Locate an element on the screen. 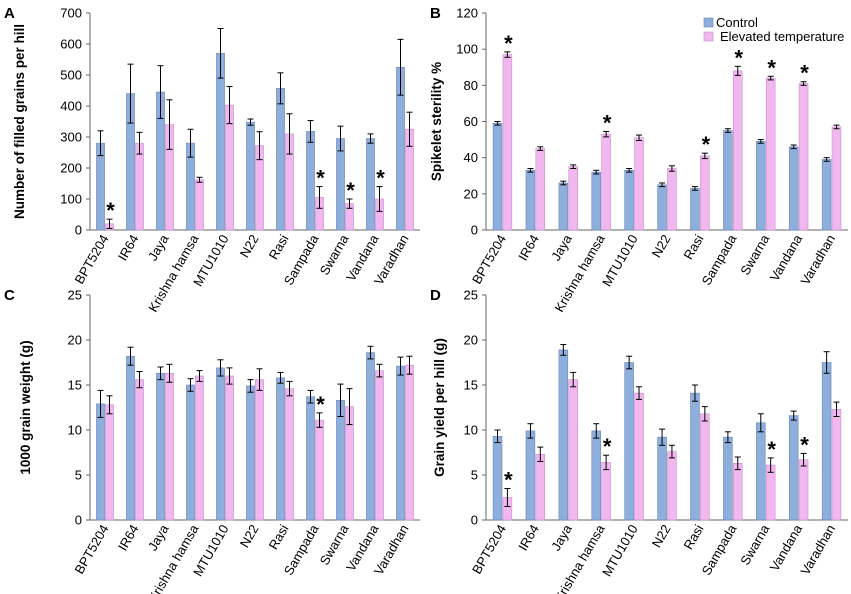 This screenshot has height=594, width=851. panel-label: A is located at coordinates (9, 13).